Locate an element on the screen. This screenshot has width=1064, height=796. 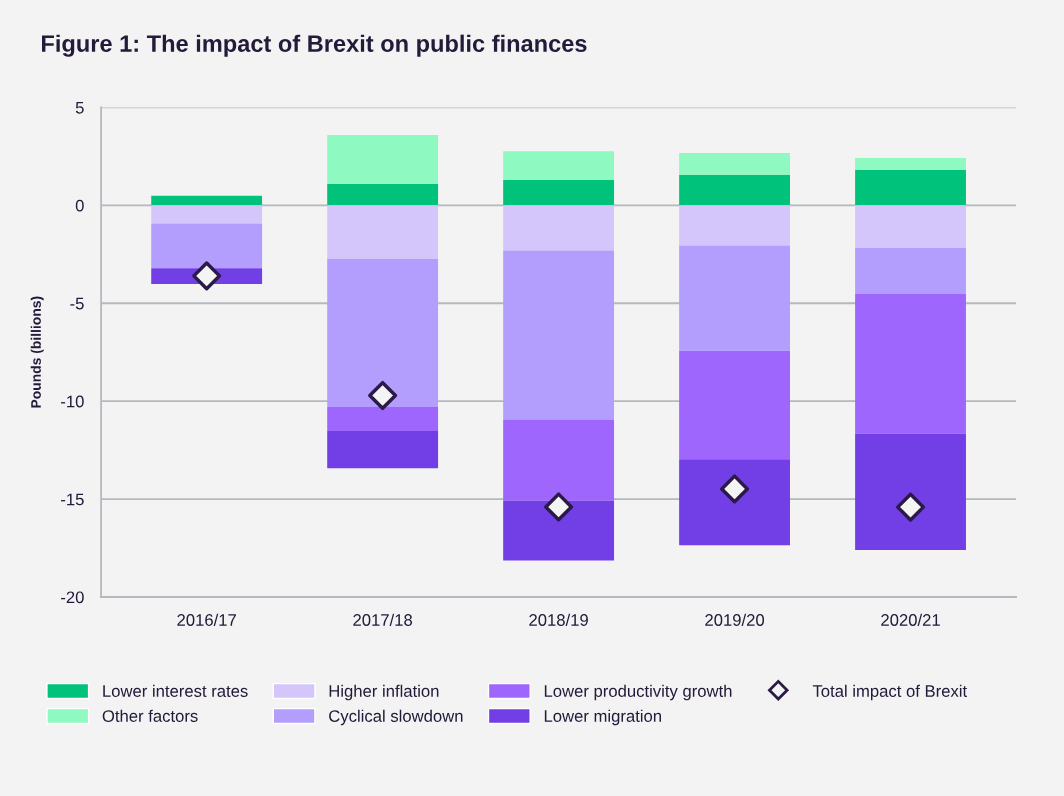
x-tick-label: 2017/18 is located at coordinates (383, 619).